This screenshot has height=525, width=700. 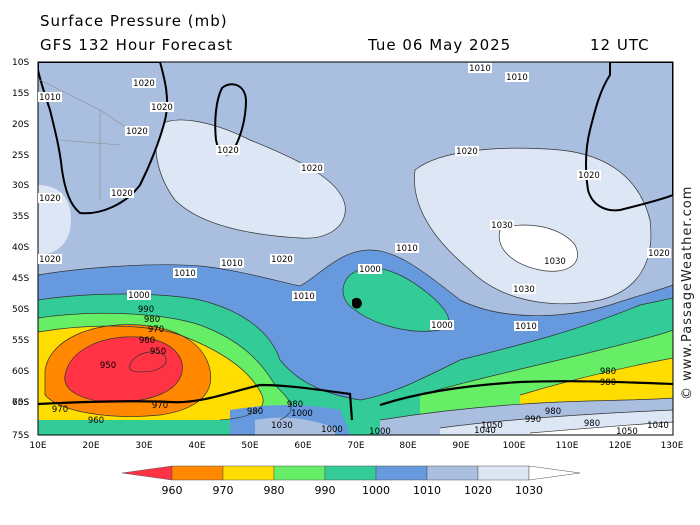 I want to click on legend-label: 970, so click(x=223, y=490).